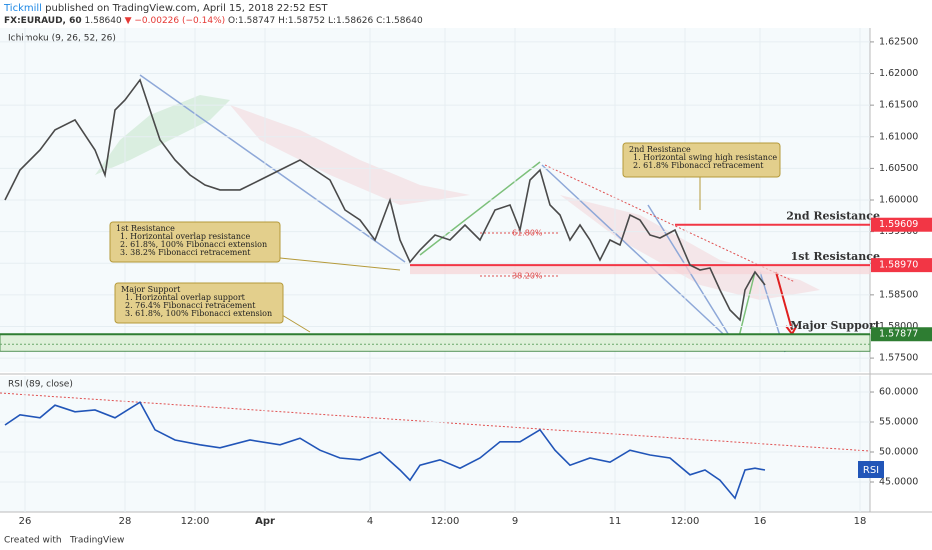  Describe the element at coordinates (898, 482) in the screenshot. I see `y-tick-label: 45.0000` at that location.